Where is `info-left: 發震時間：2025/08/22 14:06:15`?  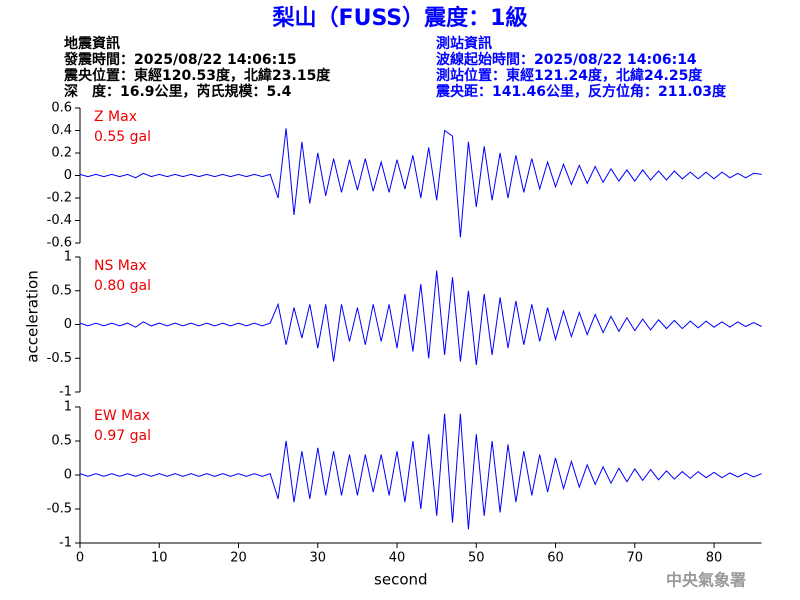
info-left: 發震時間：2025/08/22 14:06:15 is located at coordinates (180, 59).